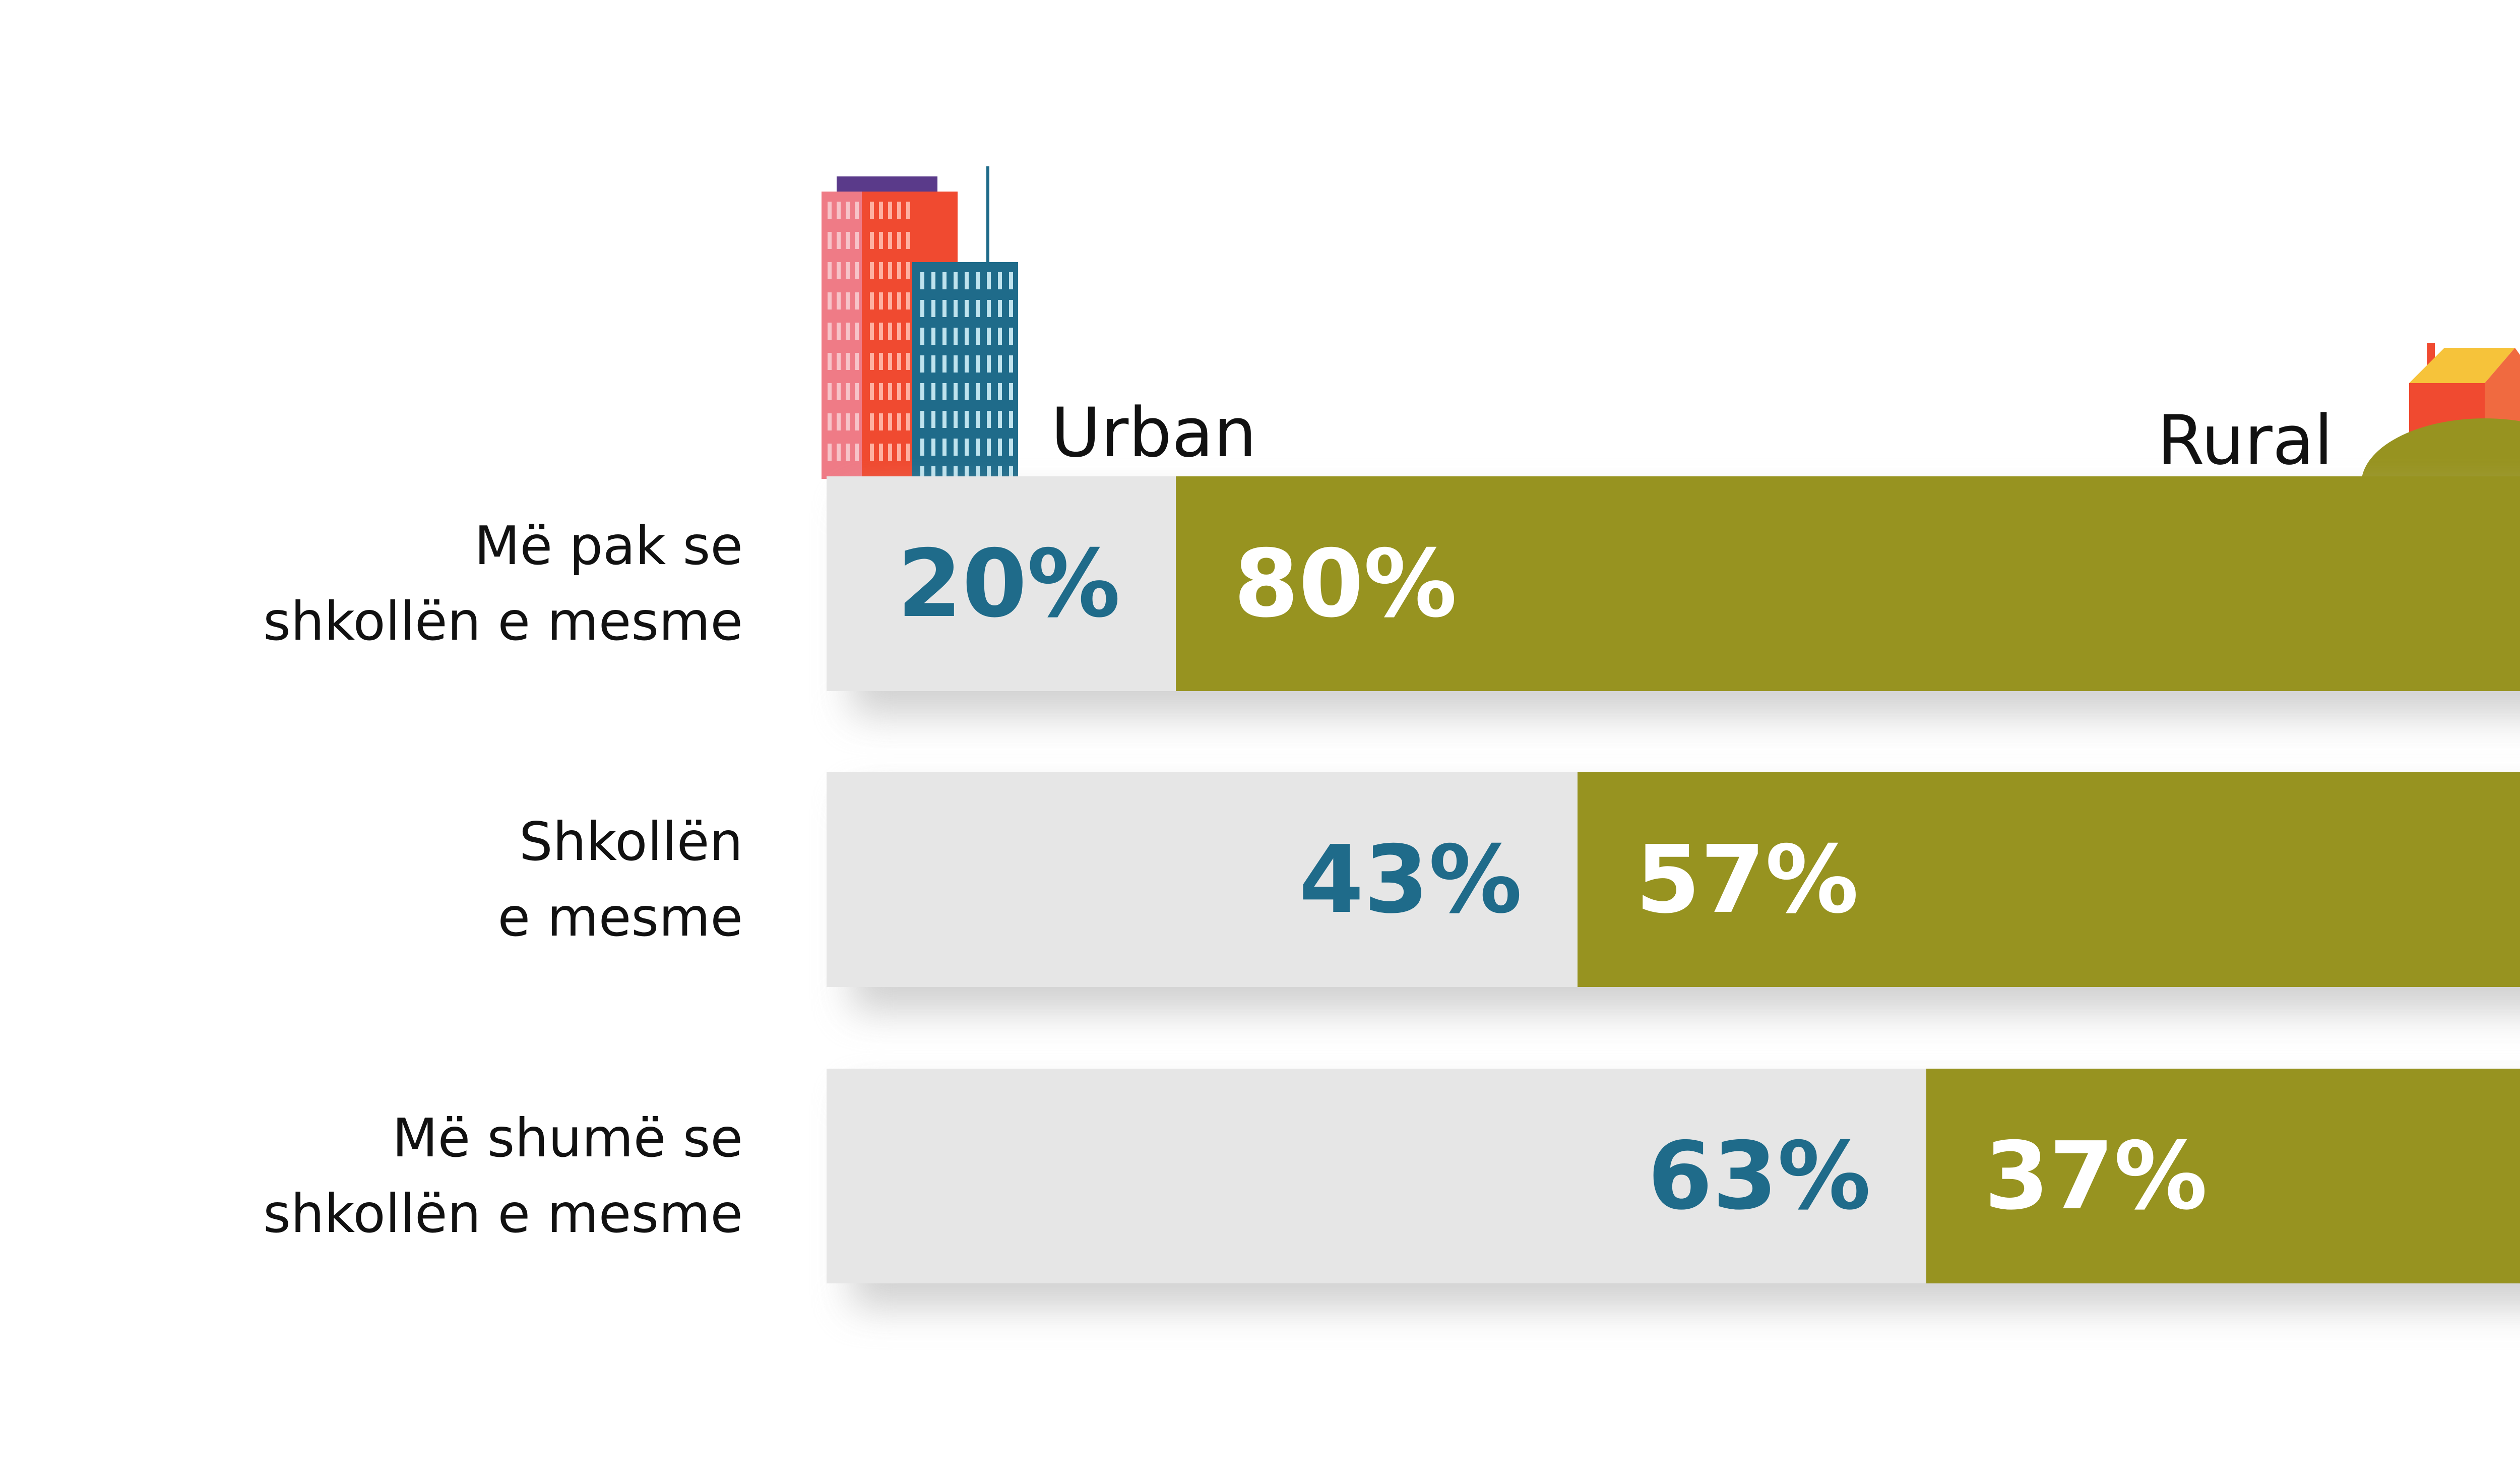  Describe the element at coordinates (568, 1138) in the screenshot. I see `category-label-line: Më shumë se` at that location.